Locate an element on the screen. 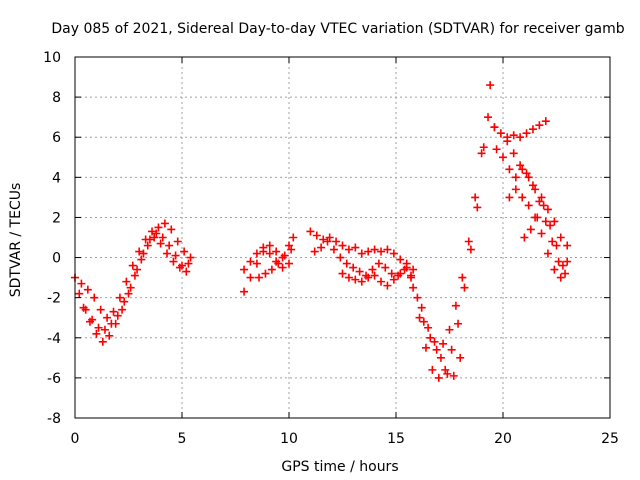 Image resolution: width=640 pixels, height=480 pixels. series-track-e is located at coordinates (266, 258).